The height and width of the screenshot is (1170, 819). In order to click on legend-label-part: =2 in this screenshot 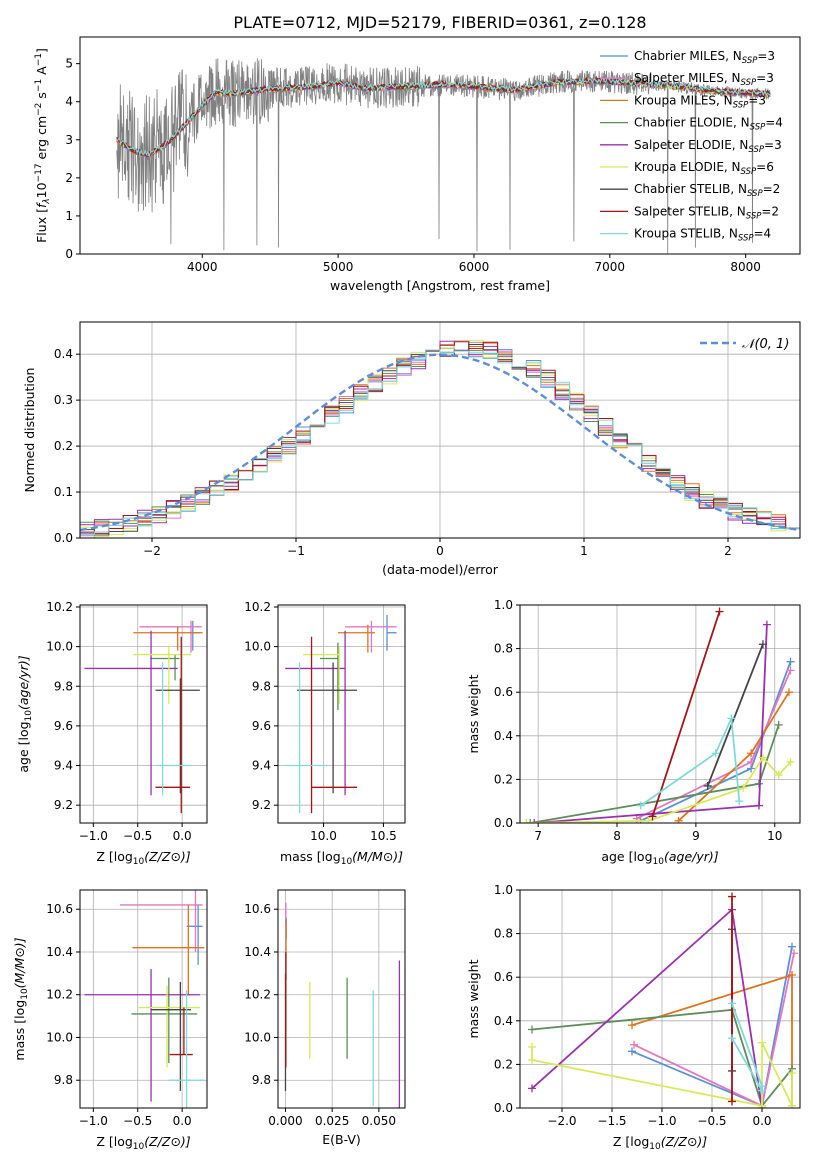, I will do `click(772, 189)`.